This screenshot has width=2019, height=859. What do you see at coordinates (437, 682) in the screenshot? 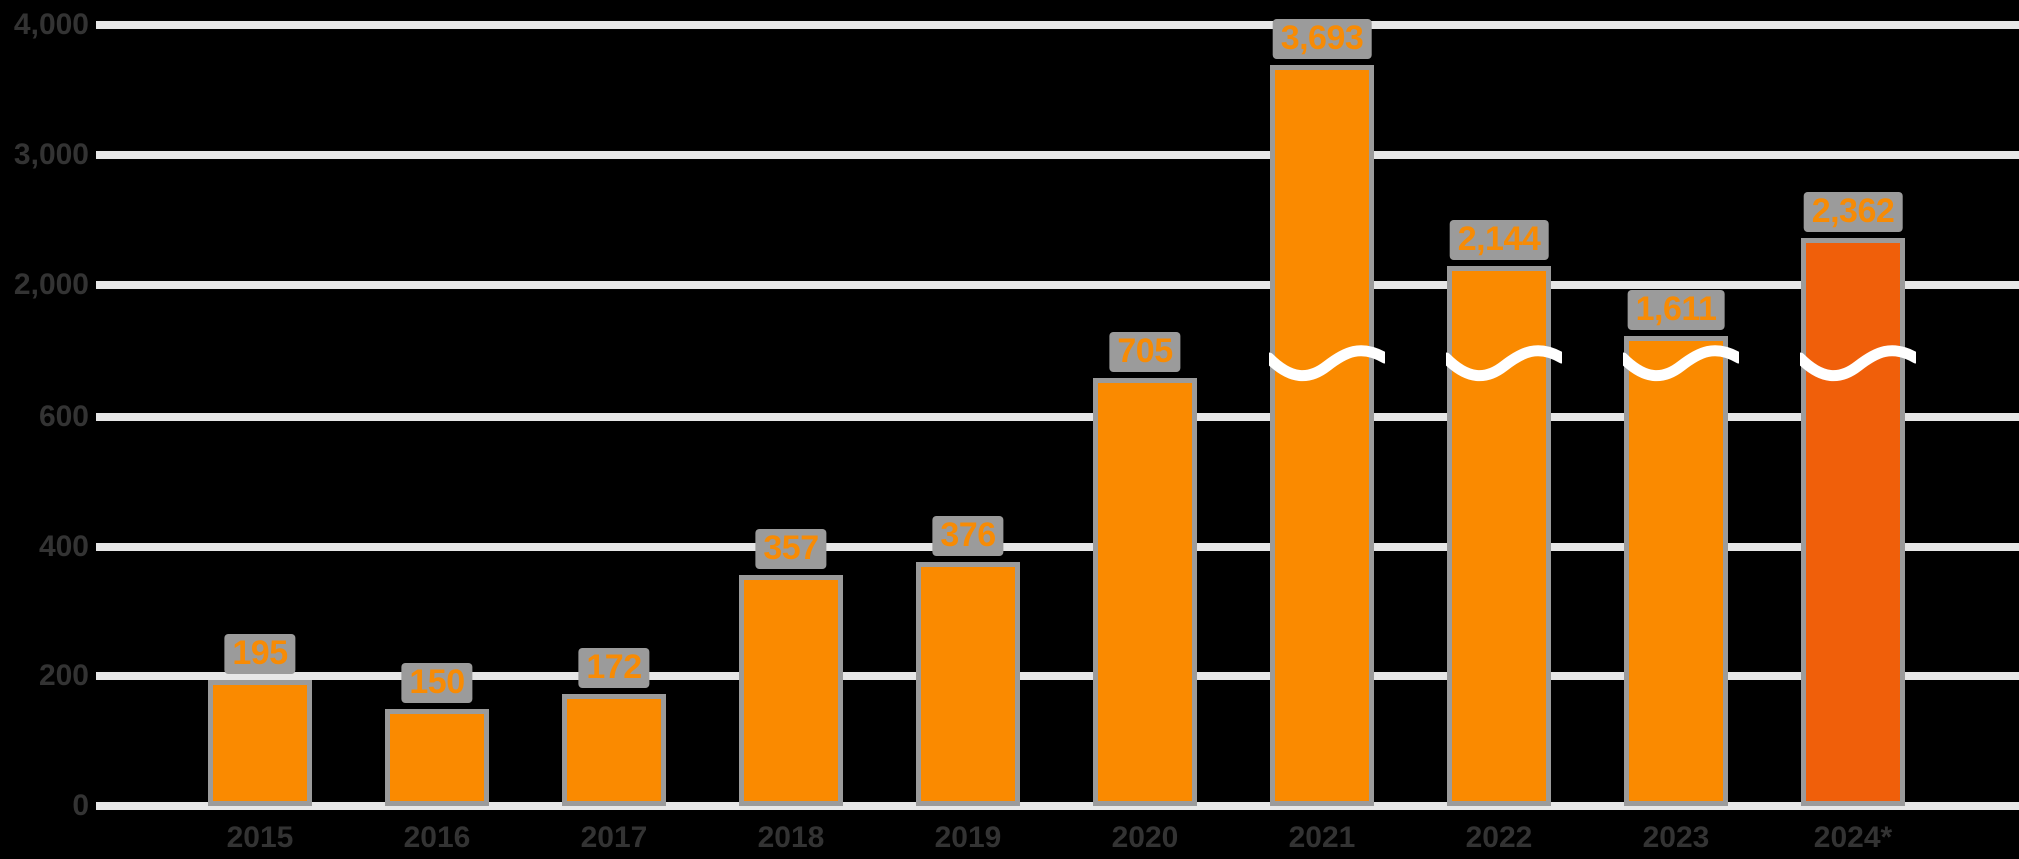
I see `bar-value-label: 150` at bounding box center [437, 682].